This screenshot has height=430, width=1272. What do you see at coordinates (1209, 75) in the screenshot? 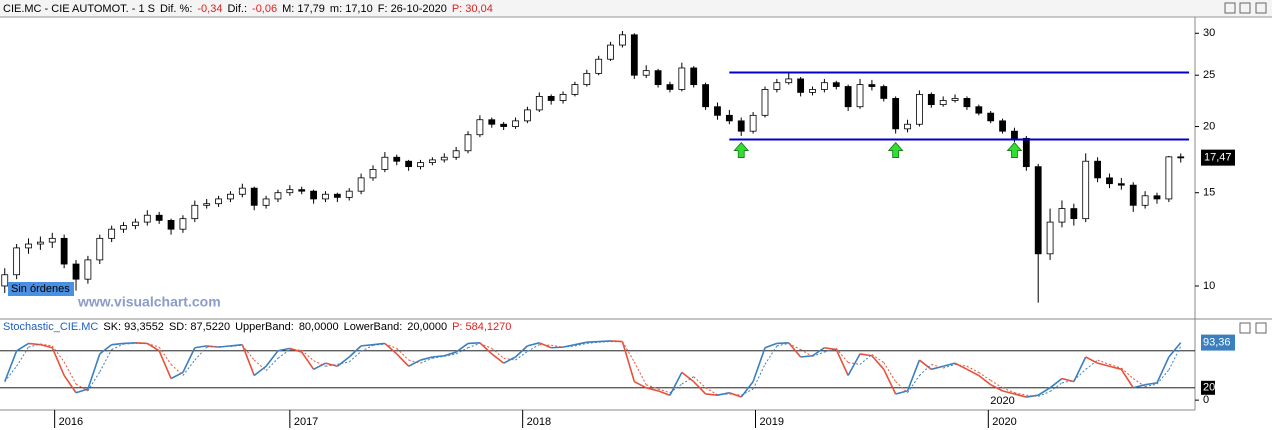
I see `y-tick-label: 25` at bounding box center [1209, 75].